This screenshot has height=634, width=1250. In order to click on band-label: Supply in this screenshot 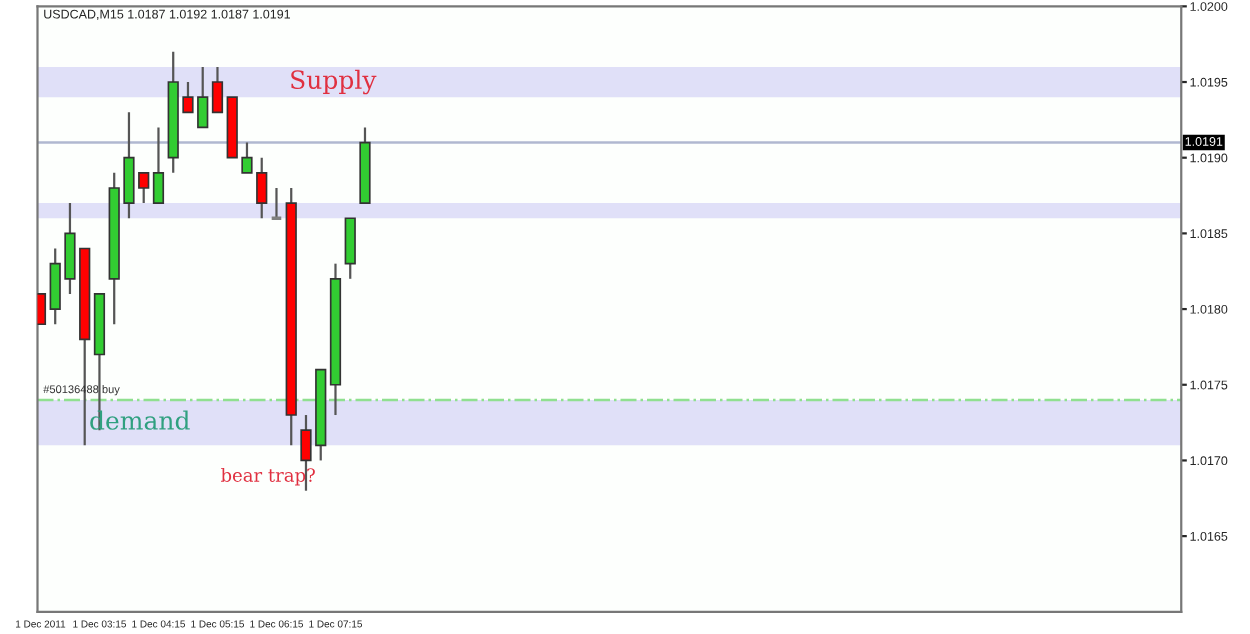, I will do `click(334, 82)`.